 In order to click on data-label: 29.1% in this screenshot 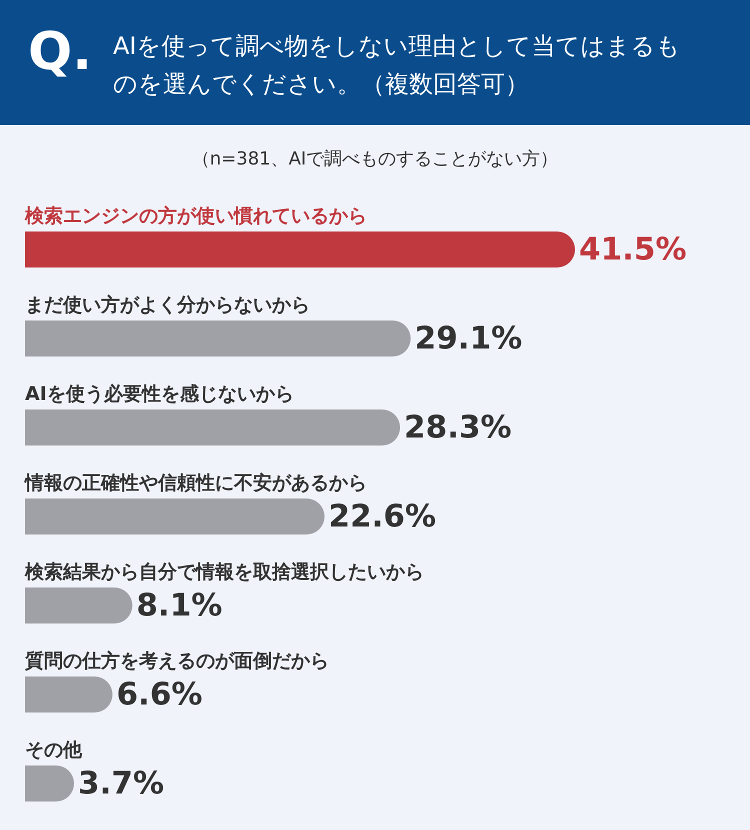, I will do `click(468, 338)`.